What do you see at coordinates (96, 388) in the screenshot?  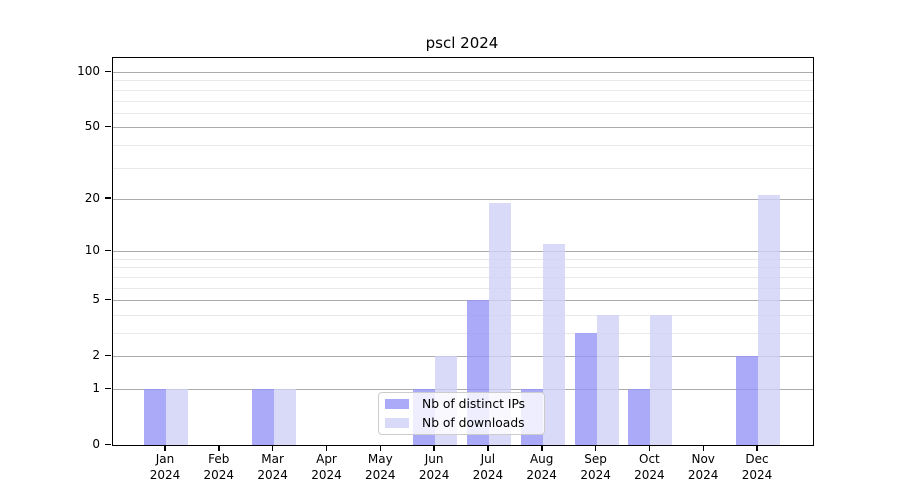 I see `y-tick-label: 1` at bounding box center [96, 388].